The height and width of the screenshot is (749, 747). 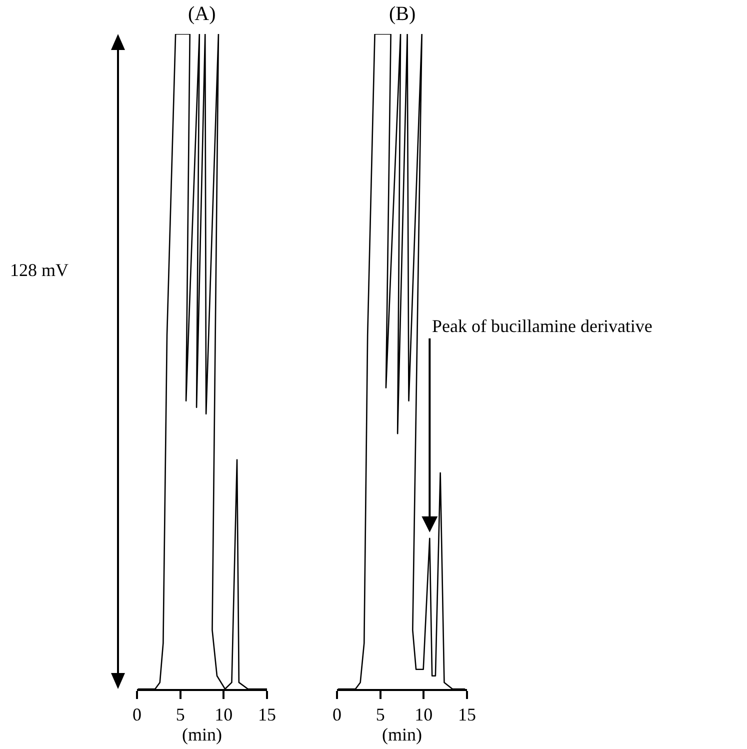 What do you see at coordinates (402, 14) in the screenshot?
I see `chart-title: (B)` at bounding box center [402, 14].